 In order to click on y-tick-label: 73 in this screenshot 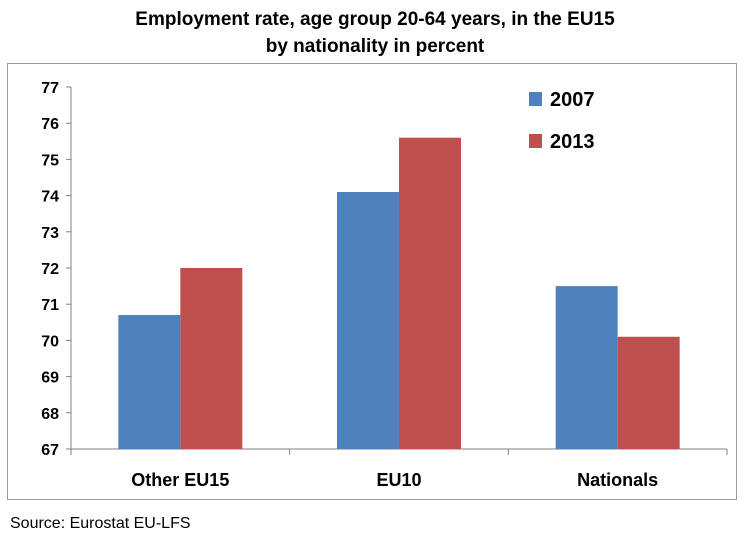, I will do `click(50, 233)`.